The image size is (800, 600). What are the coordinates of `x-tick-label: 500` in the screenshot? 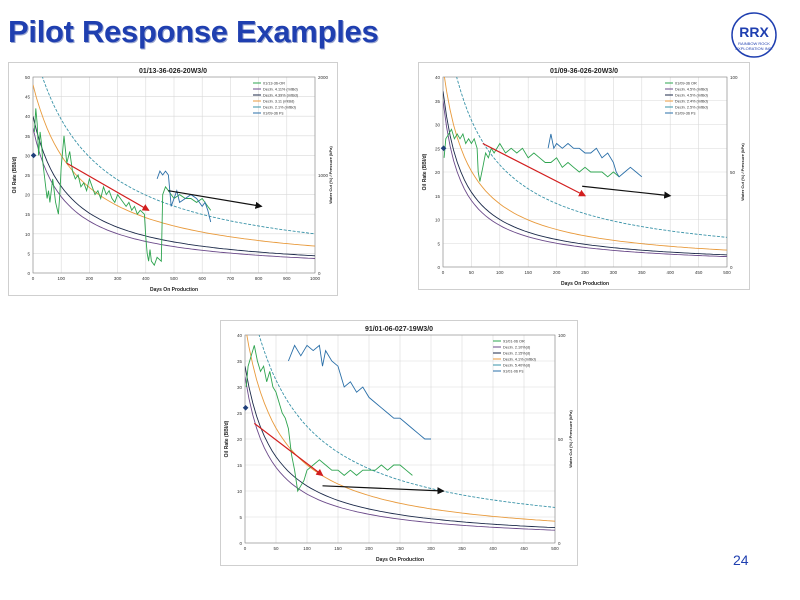 It's located at (555, 548).